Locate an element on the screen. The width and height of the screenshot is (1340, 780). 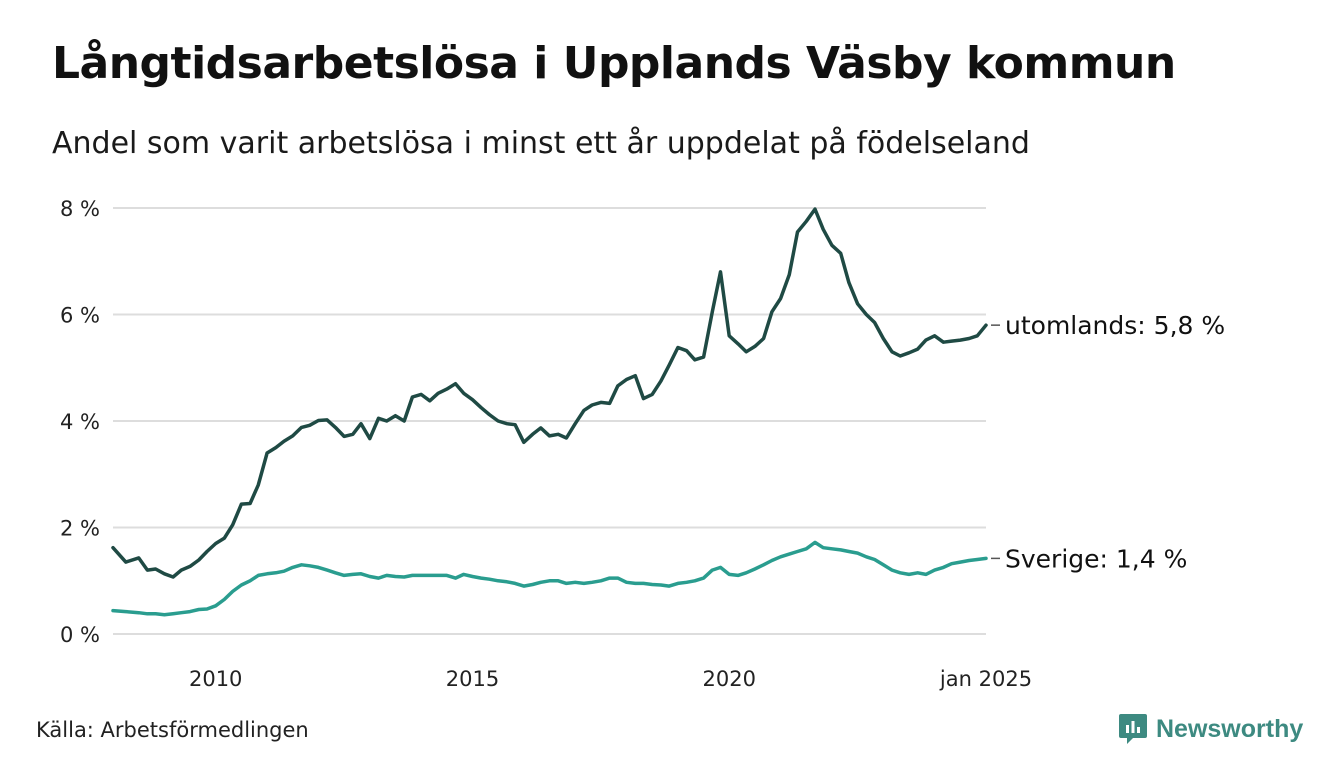
y-tick-label: 4 % is located at coordinates (80, 422).